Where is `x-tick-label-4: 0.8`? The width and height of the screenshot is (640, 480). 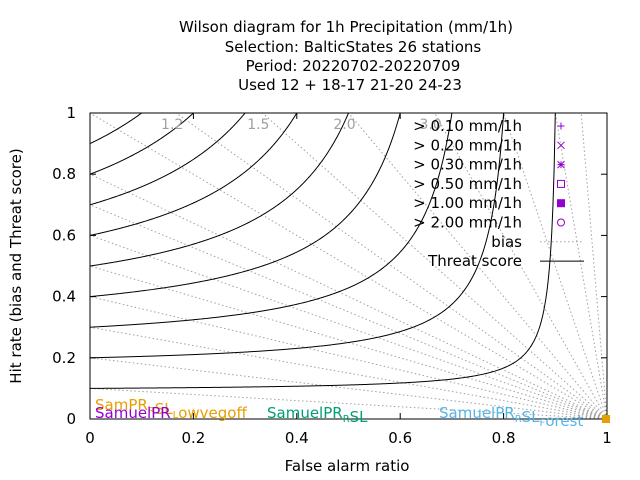 x-tick-label-4: 0.8 is located at coordinates (504, 438).